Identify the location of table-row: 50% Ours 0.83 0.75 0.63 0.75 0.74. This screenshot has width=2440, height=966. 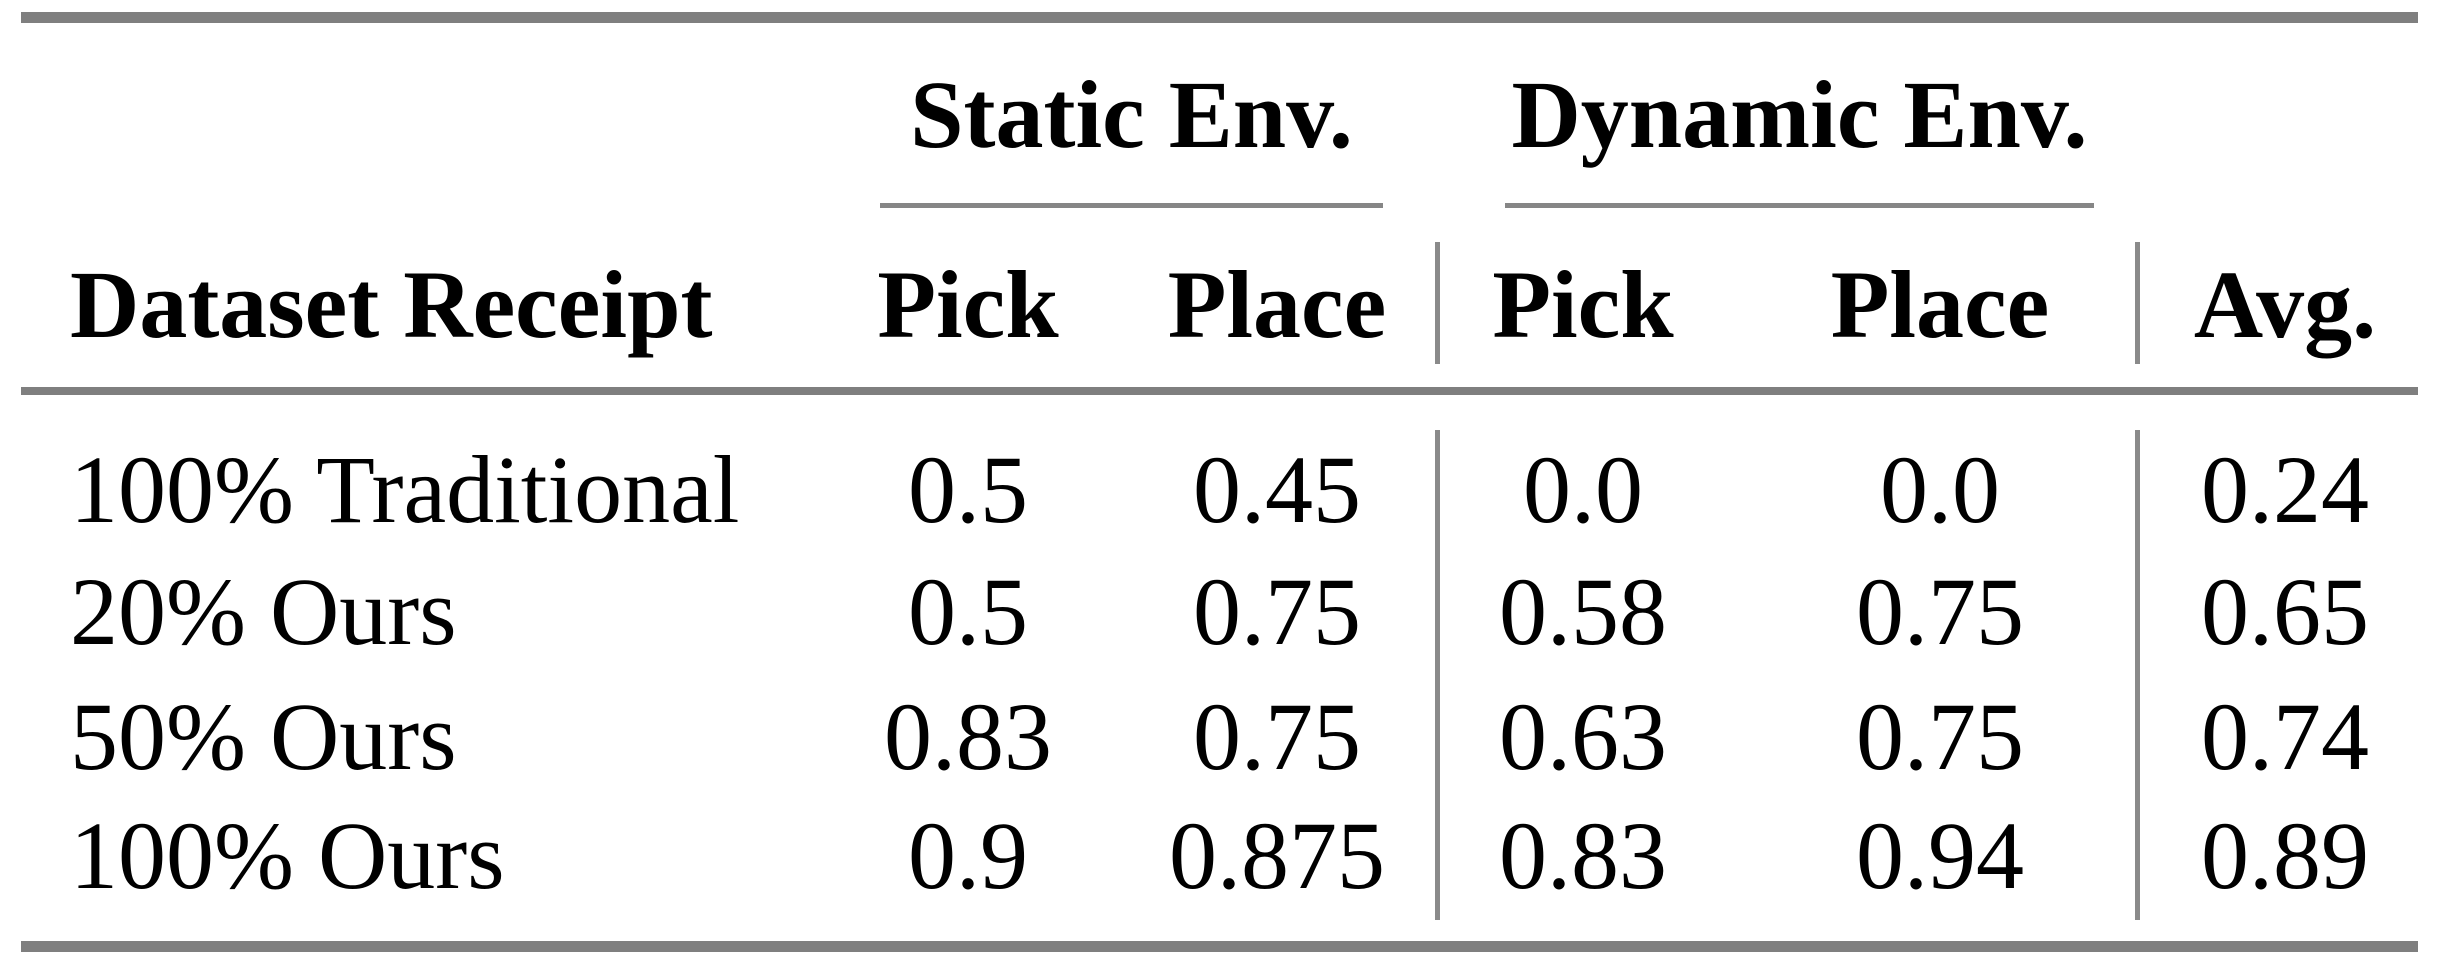
(1220, 737).